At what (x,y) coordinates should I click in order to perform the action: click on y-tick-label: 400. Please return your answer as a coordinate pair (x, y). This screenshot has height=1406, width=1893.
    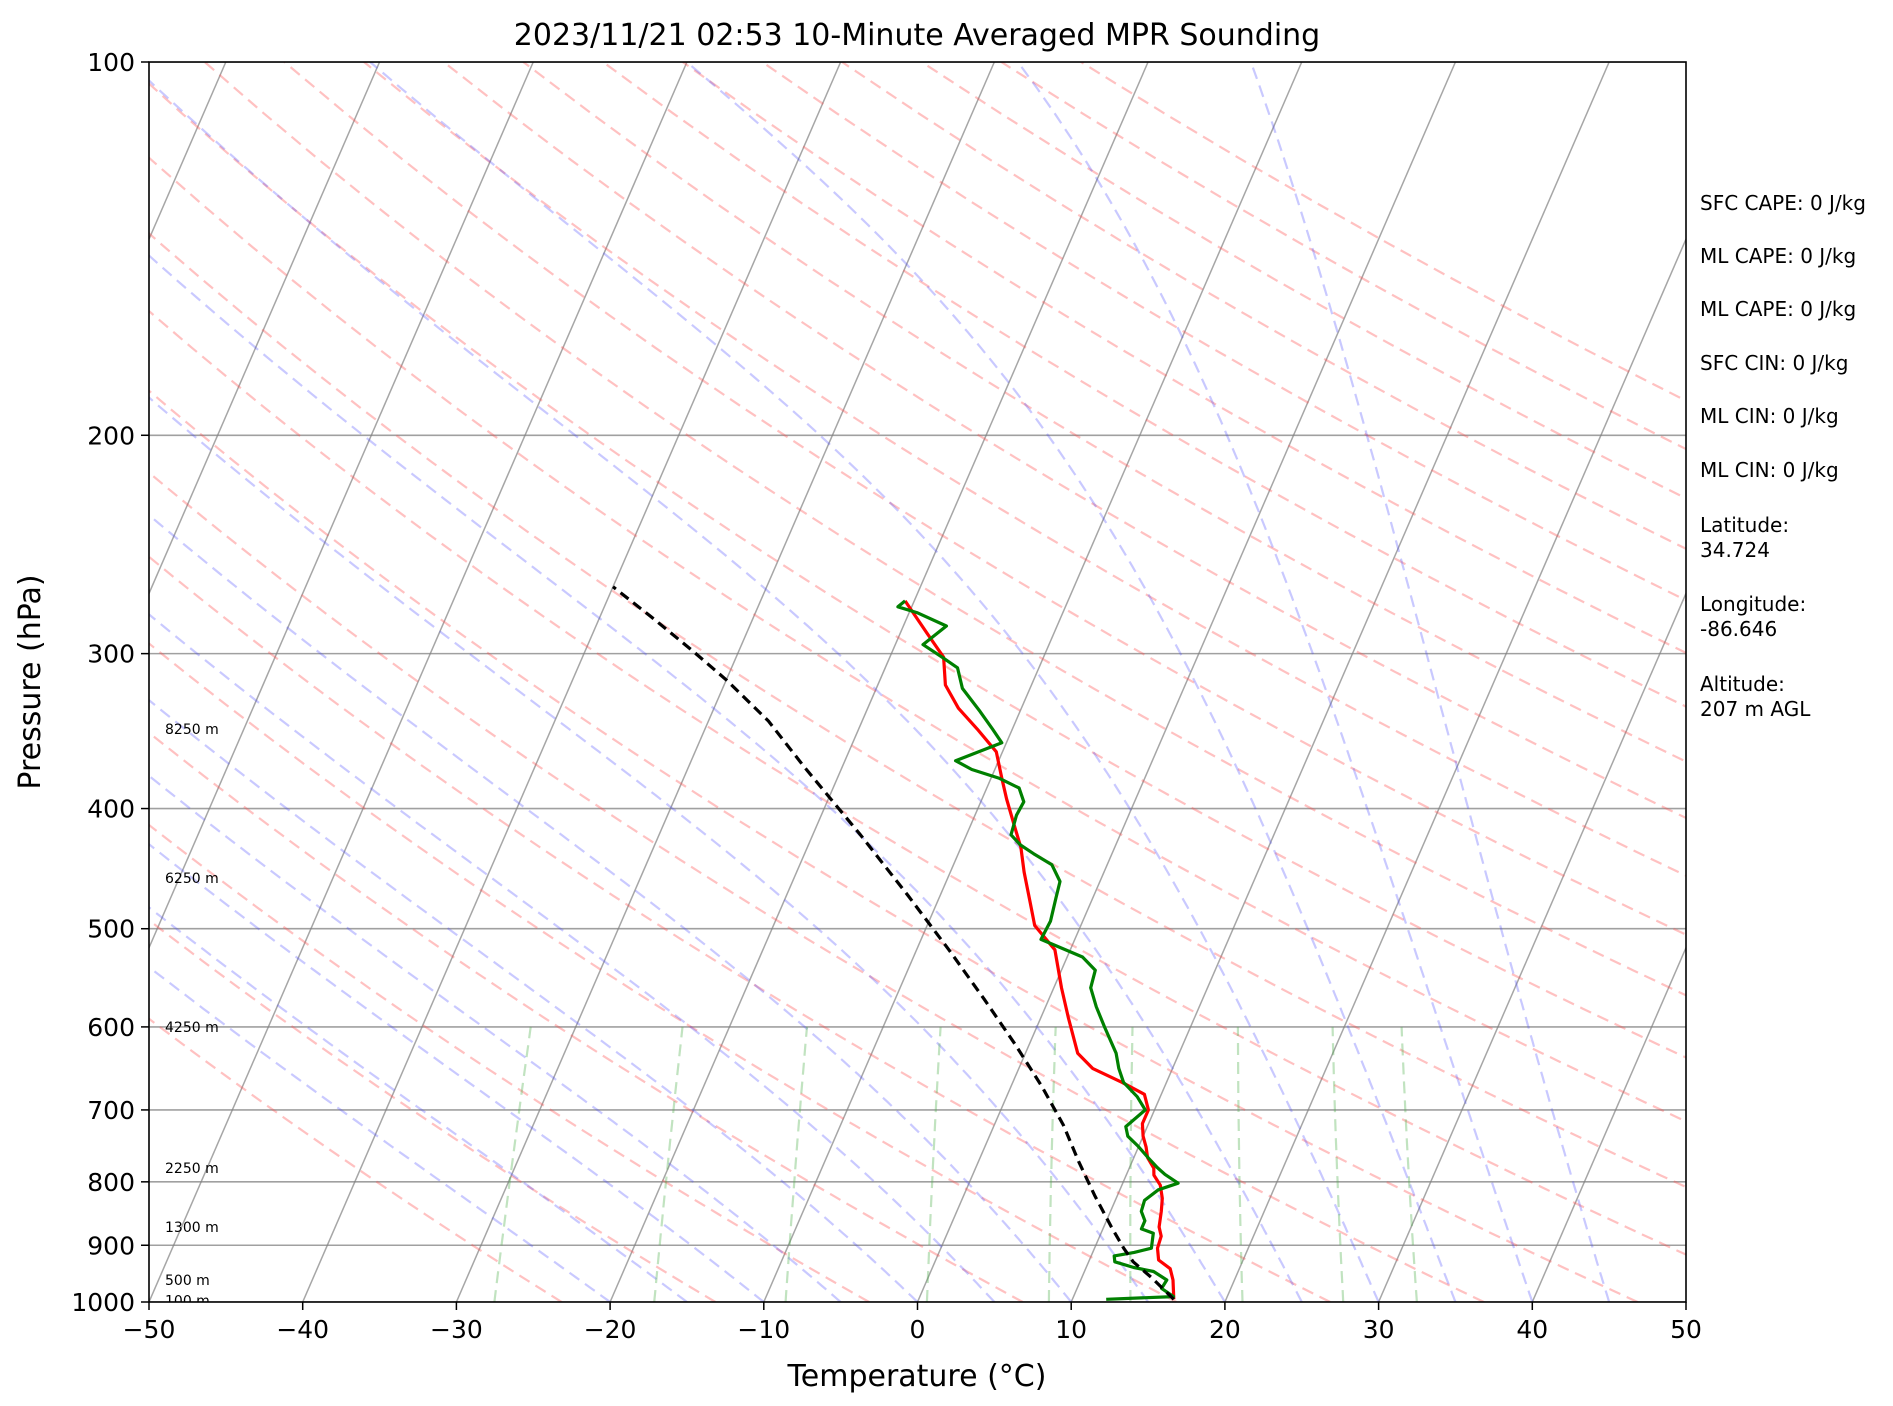
    Looking at the image, I should click on (111, 809).